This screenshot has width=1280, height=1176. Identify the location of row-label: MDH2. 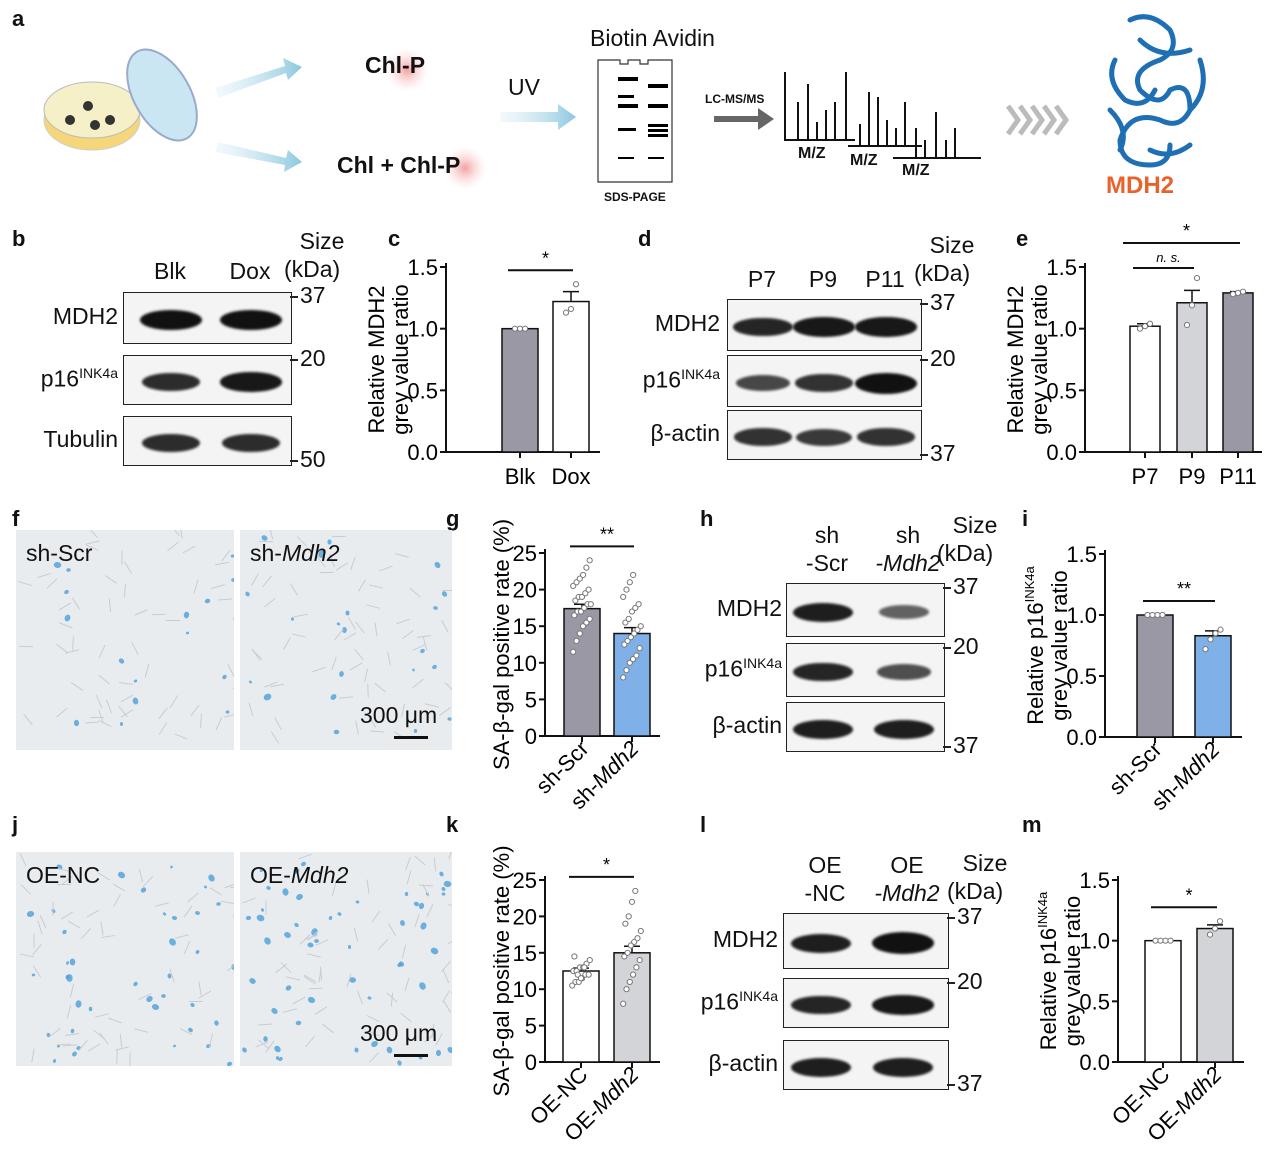
(745, 939).